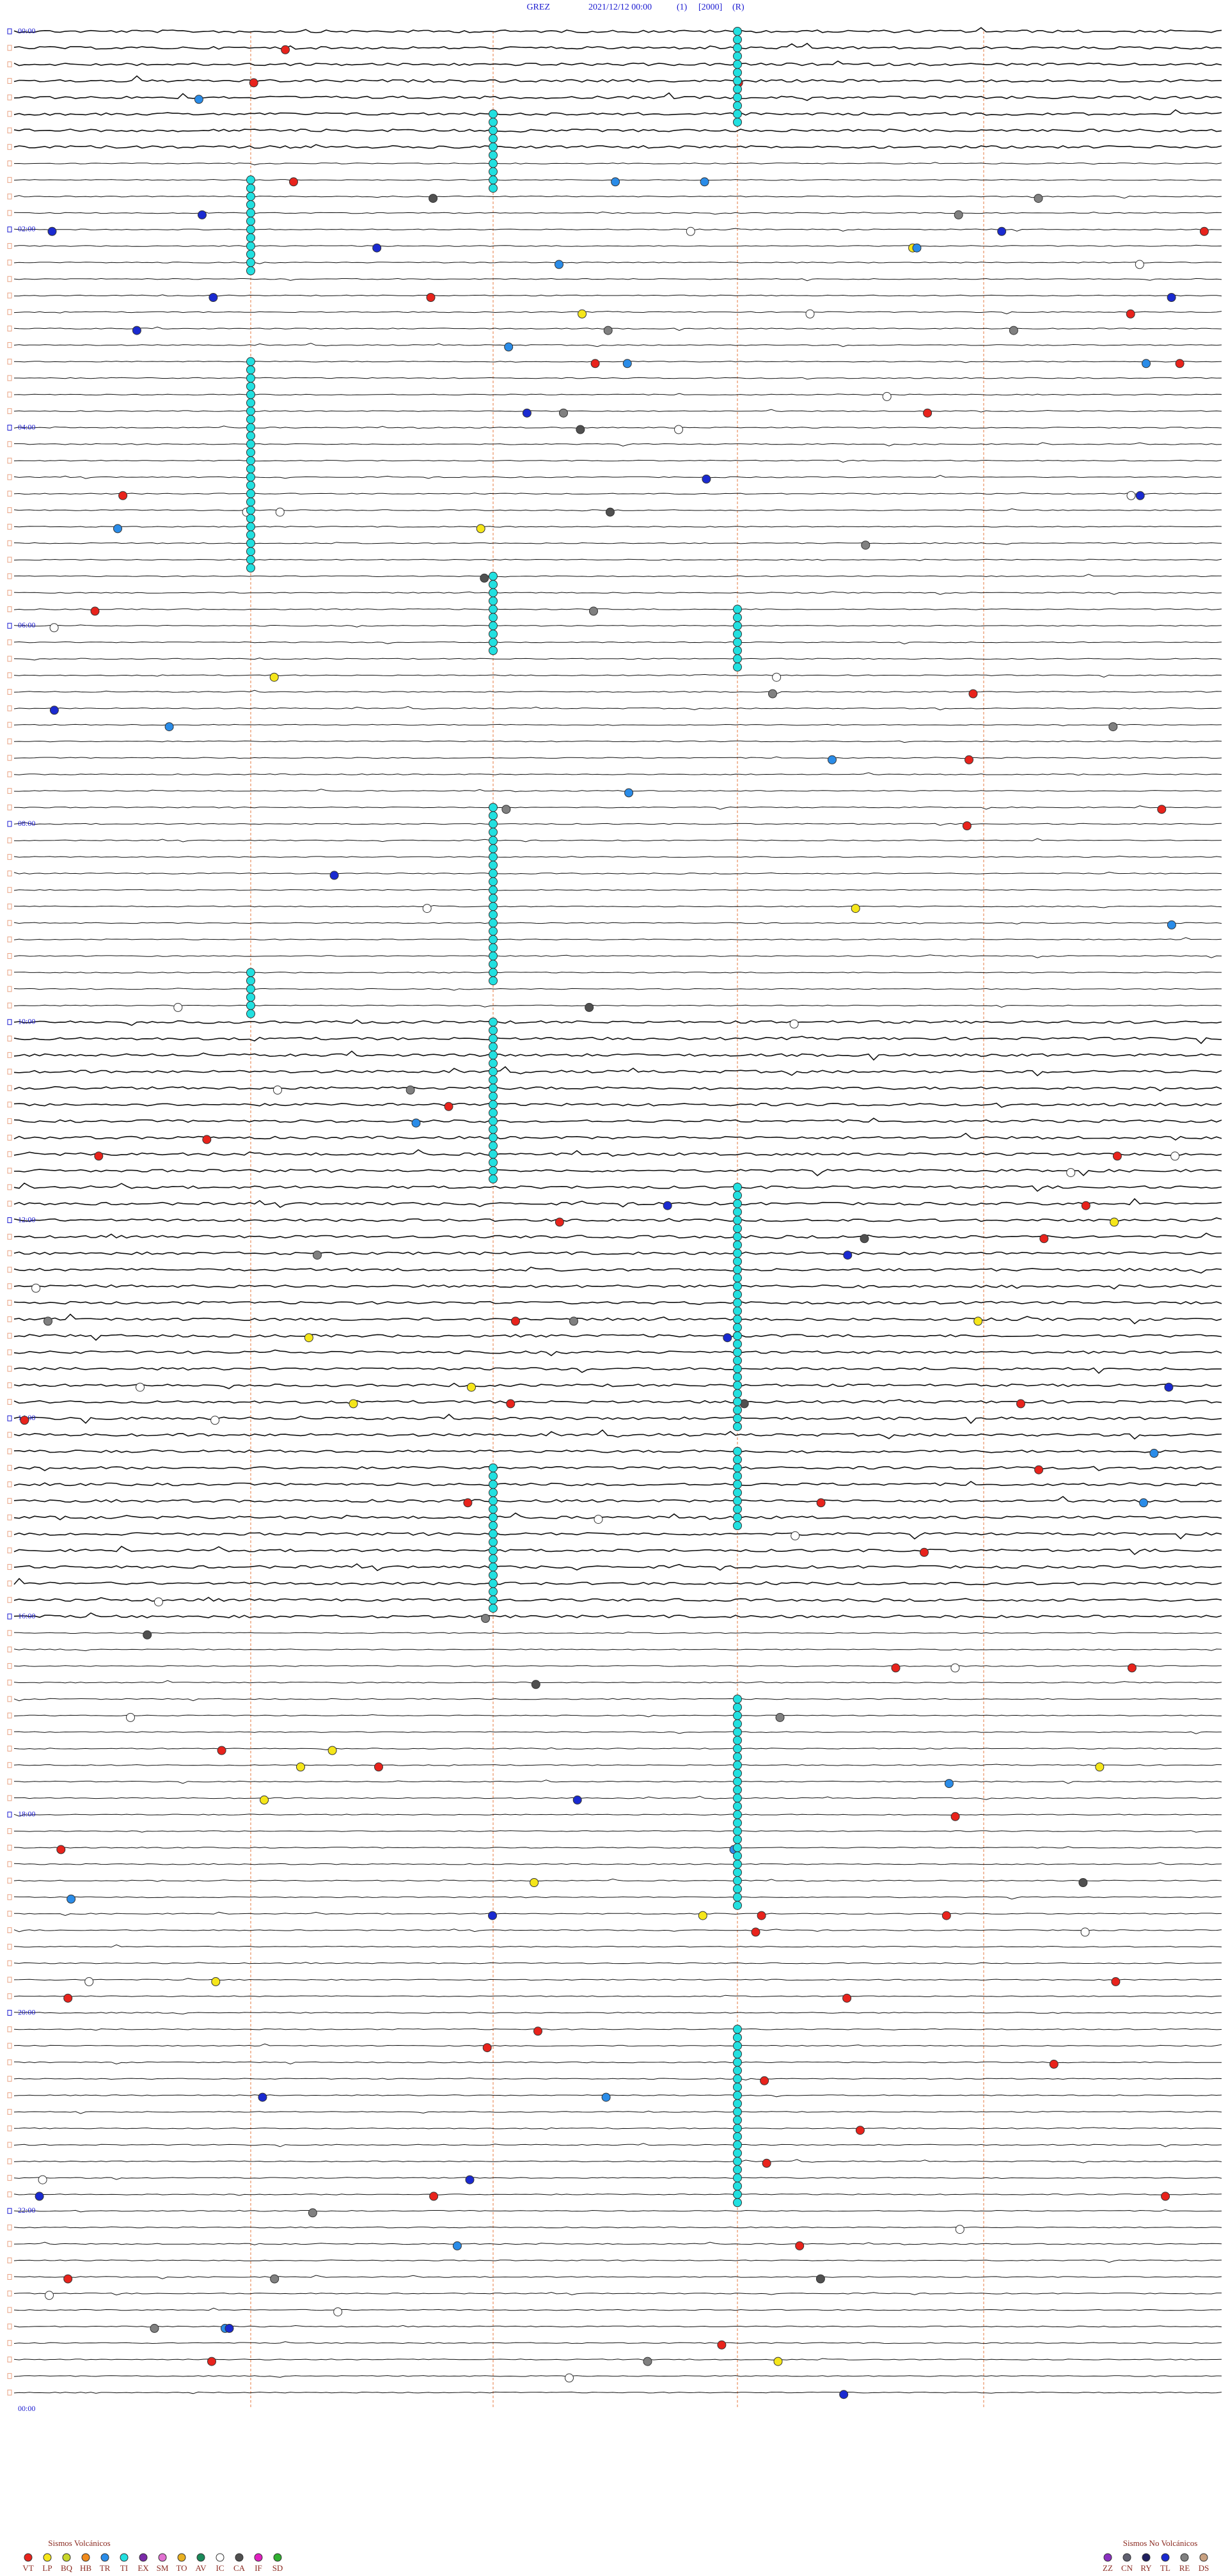  I want to click on legend-code: DS, so click(1204, 2568).